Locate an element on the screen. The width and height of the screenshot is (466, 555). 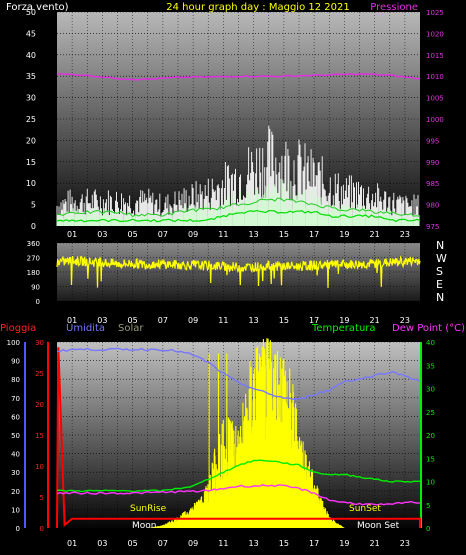
temperature-ytick: 40 is located at coordinates (430, 343).